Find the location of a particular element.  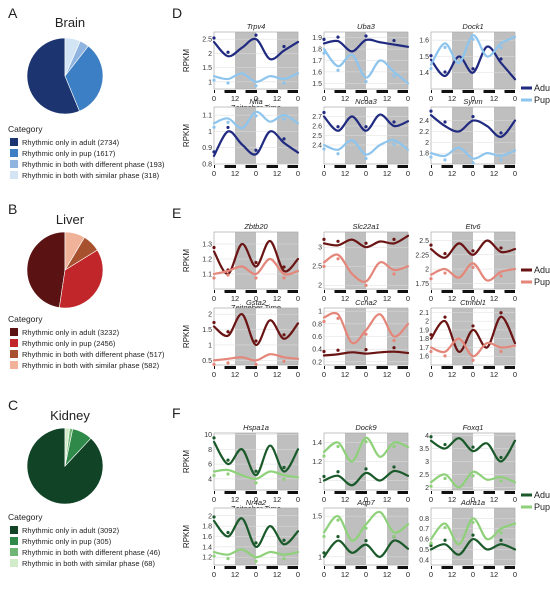

line-chart-dock9: Dock9 1 1.2 1.4 0 12 0 12 0 is located at coordinates (361, 463).